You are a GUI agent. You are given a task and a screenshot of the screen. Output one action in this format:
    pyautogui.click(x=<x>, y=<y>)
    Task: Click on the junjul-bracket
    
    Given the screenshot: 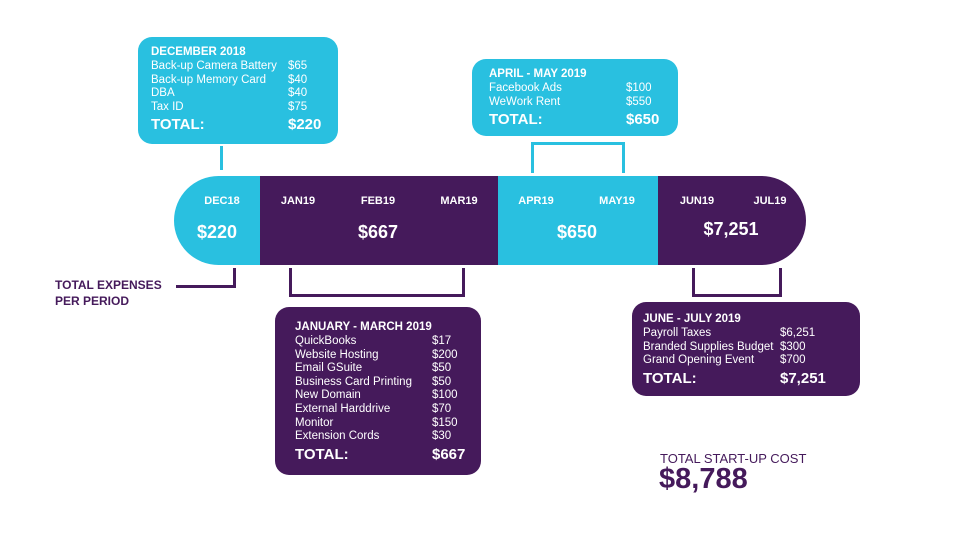 What is the action you would take?
    pyautogui.click(x=737, y=282)
    